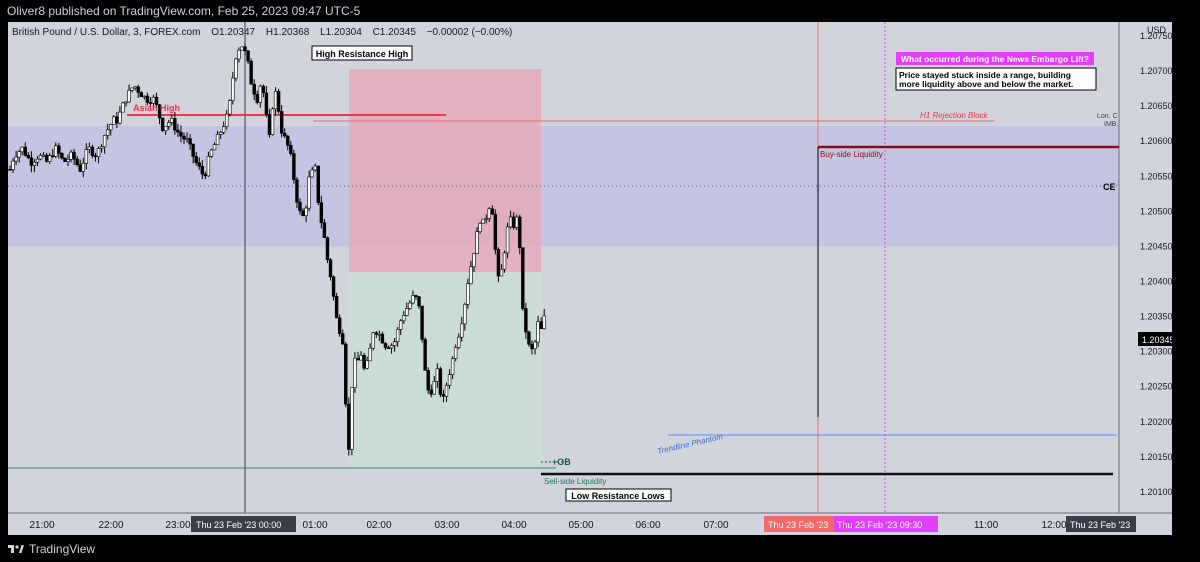  Describe the element at coordinates (1156, 246) in the screenshot. I see `price-tick-label: 1.20450` at that location.